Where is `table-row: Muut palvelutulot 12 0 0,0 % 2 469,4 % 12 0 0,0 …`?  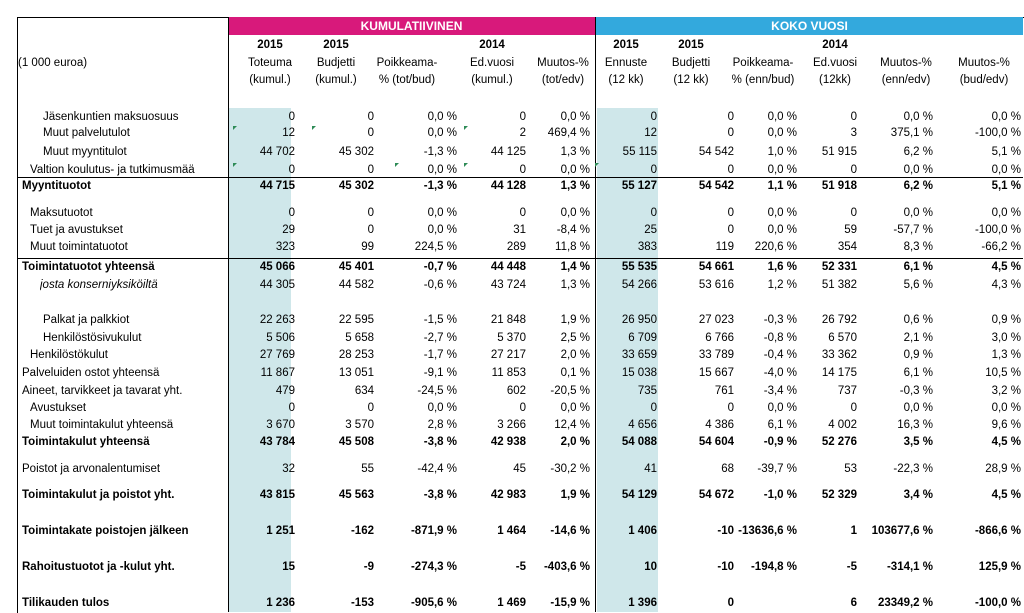 table-row: Muut palvelutulot 12 0 0,0 % 2 469,4 % 12 0 0,0 … is located at coordinates (512, 133).